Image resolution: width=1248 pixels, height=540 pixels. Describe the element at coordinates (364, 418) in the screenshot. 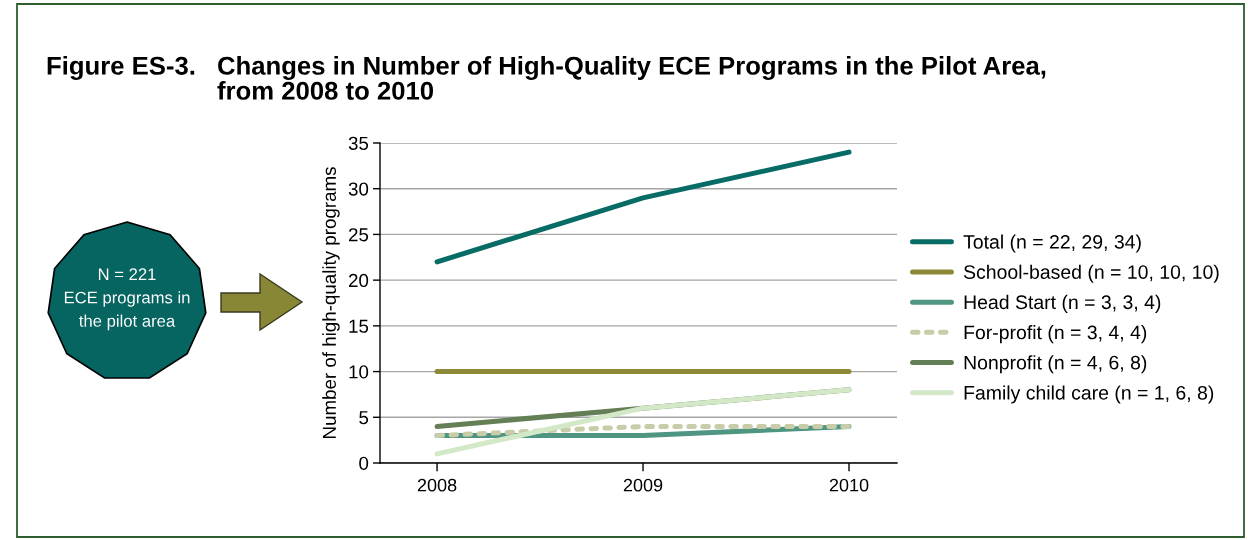

I see `y-tick-label: 5` at that location.